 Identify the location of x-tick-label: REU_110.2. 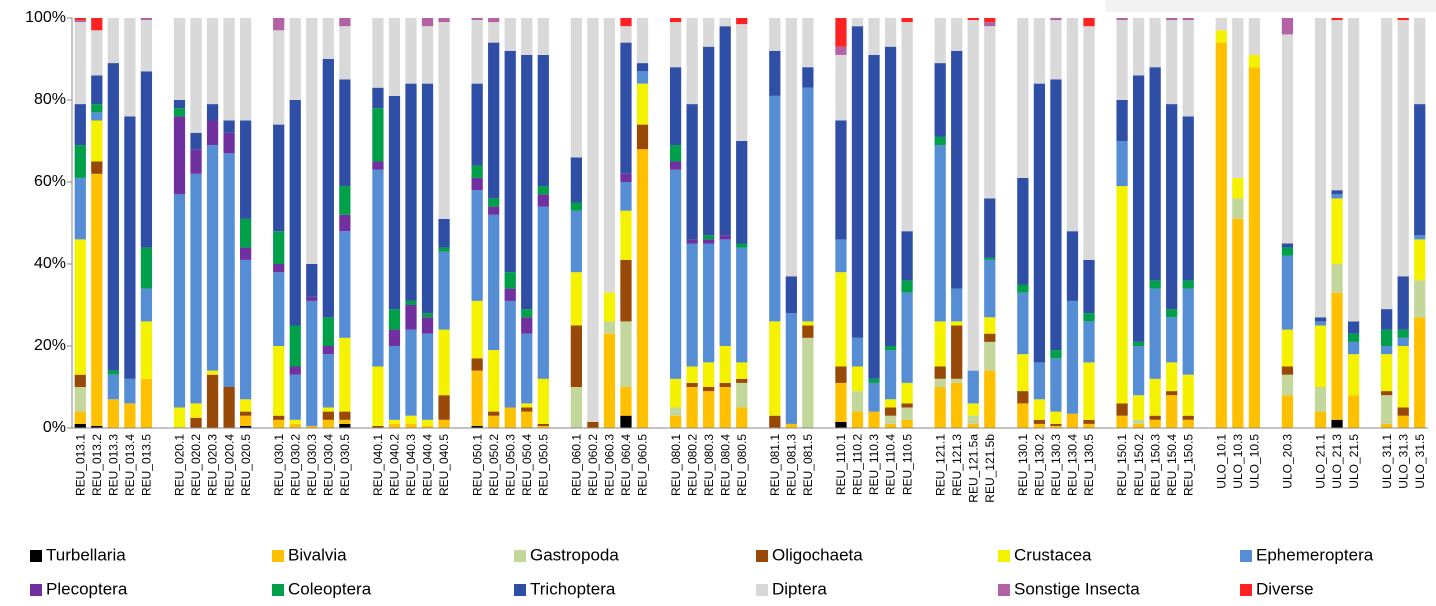
(858, 464).